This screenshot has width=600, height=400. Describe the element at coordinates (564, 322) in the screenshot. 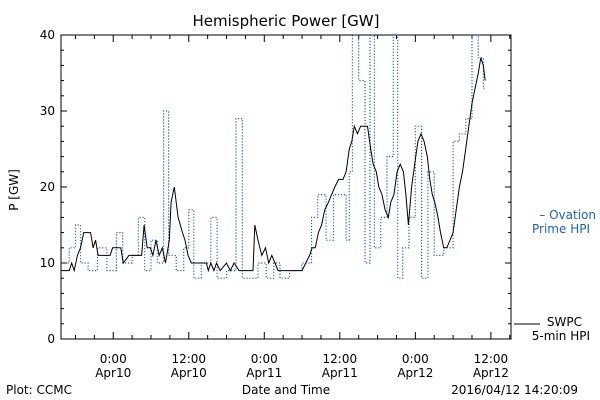

I see `legend-swpc-line1: SWPC` at that location.